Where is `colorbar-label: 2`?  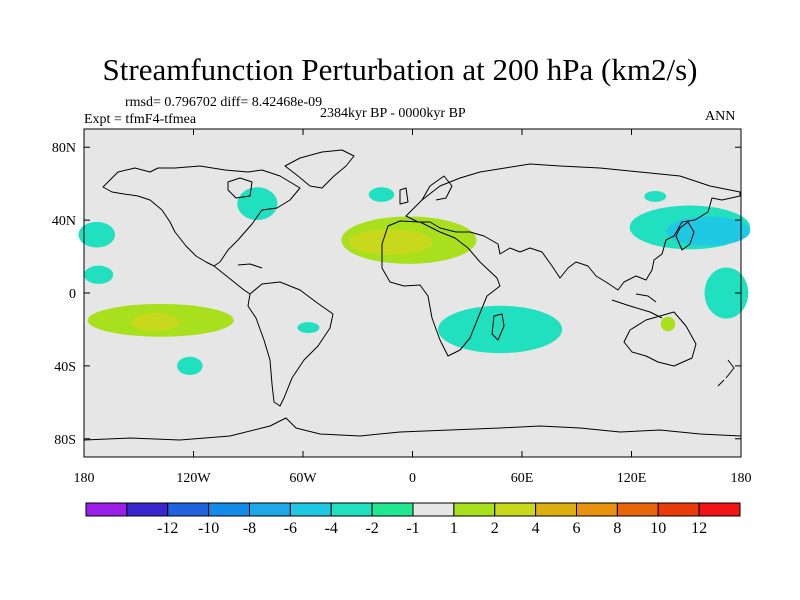
colorbar-label: 2 is located at coordinates (495, 528).